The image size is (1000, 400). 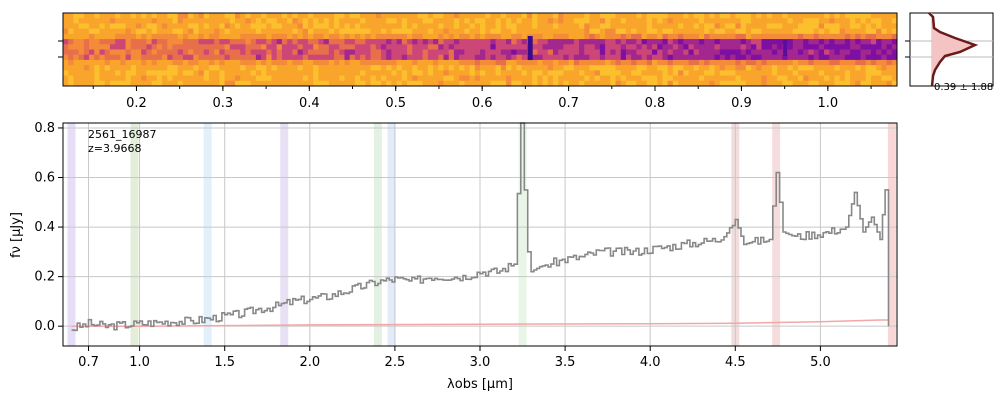 I want to click on y-tick-label: 0.0, so click(x=44, y=326).